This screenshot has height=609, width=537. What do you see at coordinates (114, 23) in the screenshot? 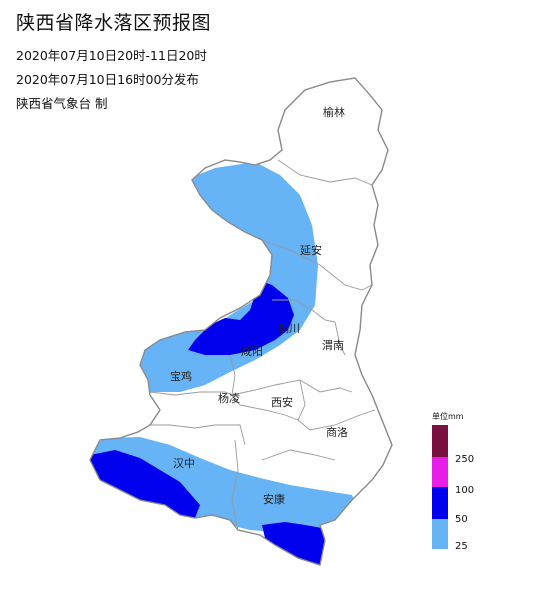
I see `map-title: 陕西省降水落区预报图` at bounding box center [114, 23].